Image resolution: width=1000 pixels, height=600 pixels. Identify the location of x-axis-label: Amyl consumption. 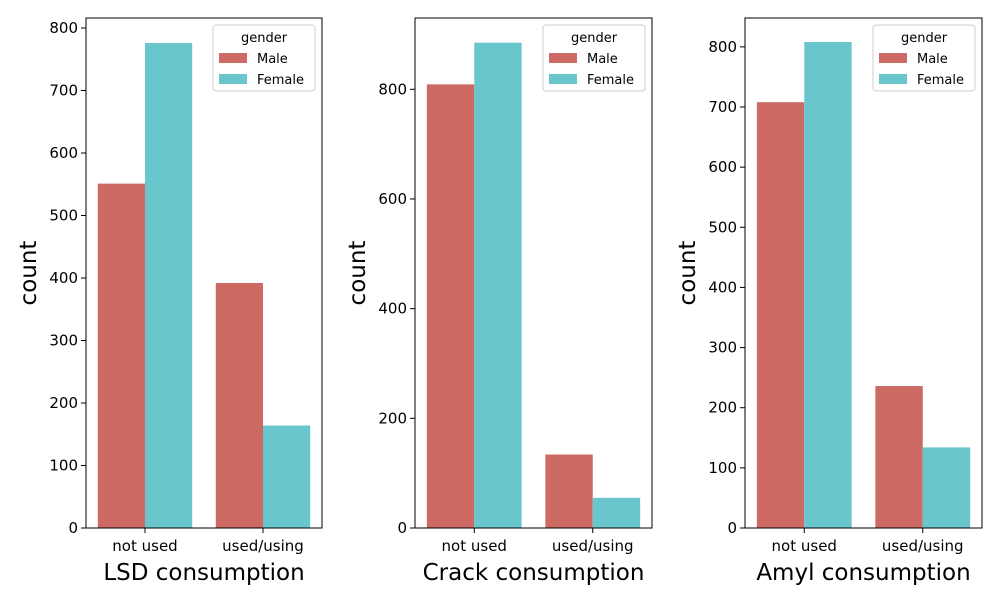
(863, 573).